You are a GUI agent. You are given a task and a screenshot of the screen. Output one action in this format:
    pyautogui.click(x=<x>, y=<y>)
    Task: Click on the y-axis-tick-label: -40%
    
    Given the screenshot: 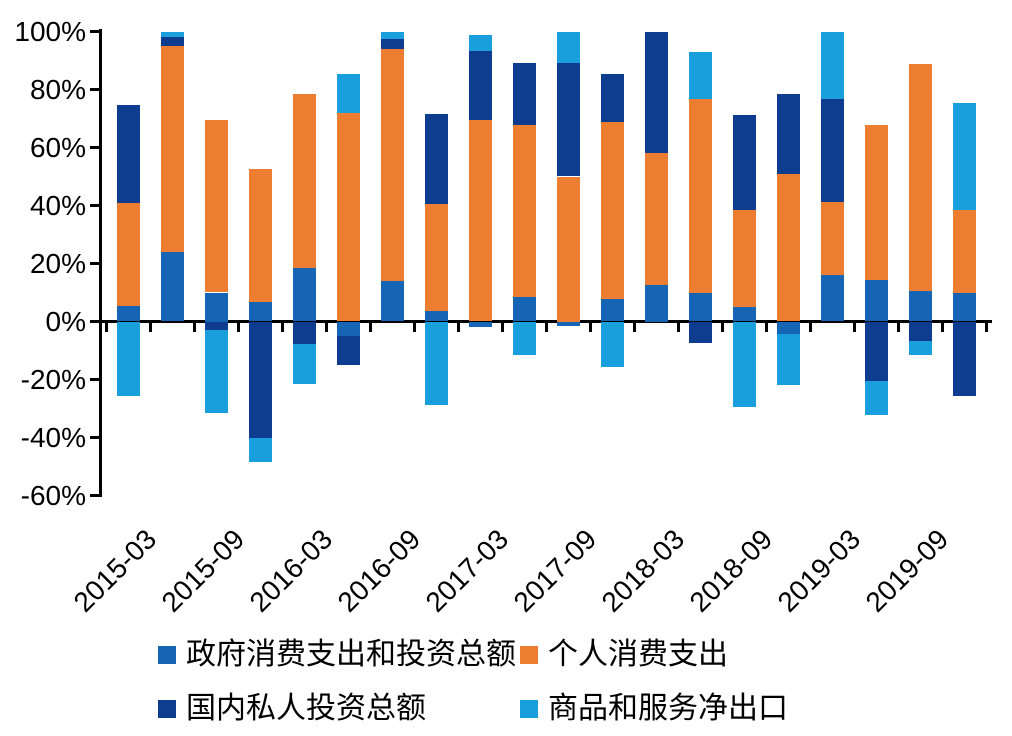 What is the action you would take?
    pyautogui.click(x=53, y=437)
    